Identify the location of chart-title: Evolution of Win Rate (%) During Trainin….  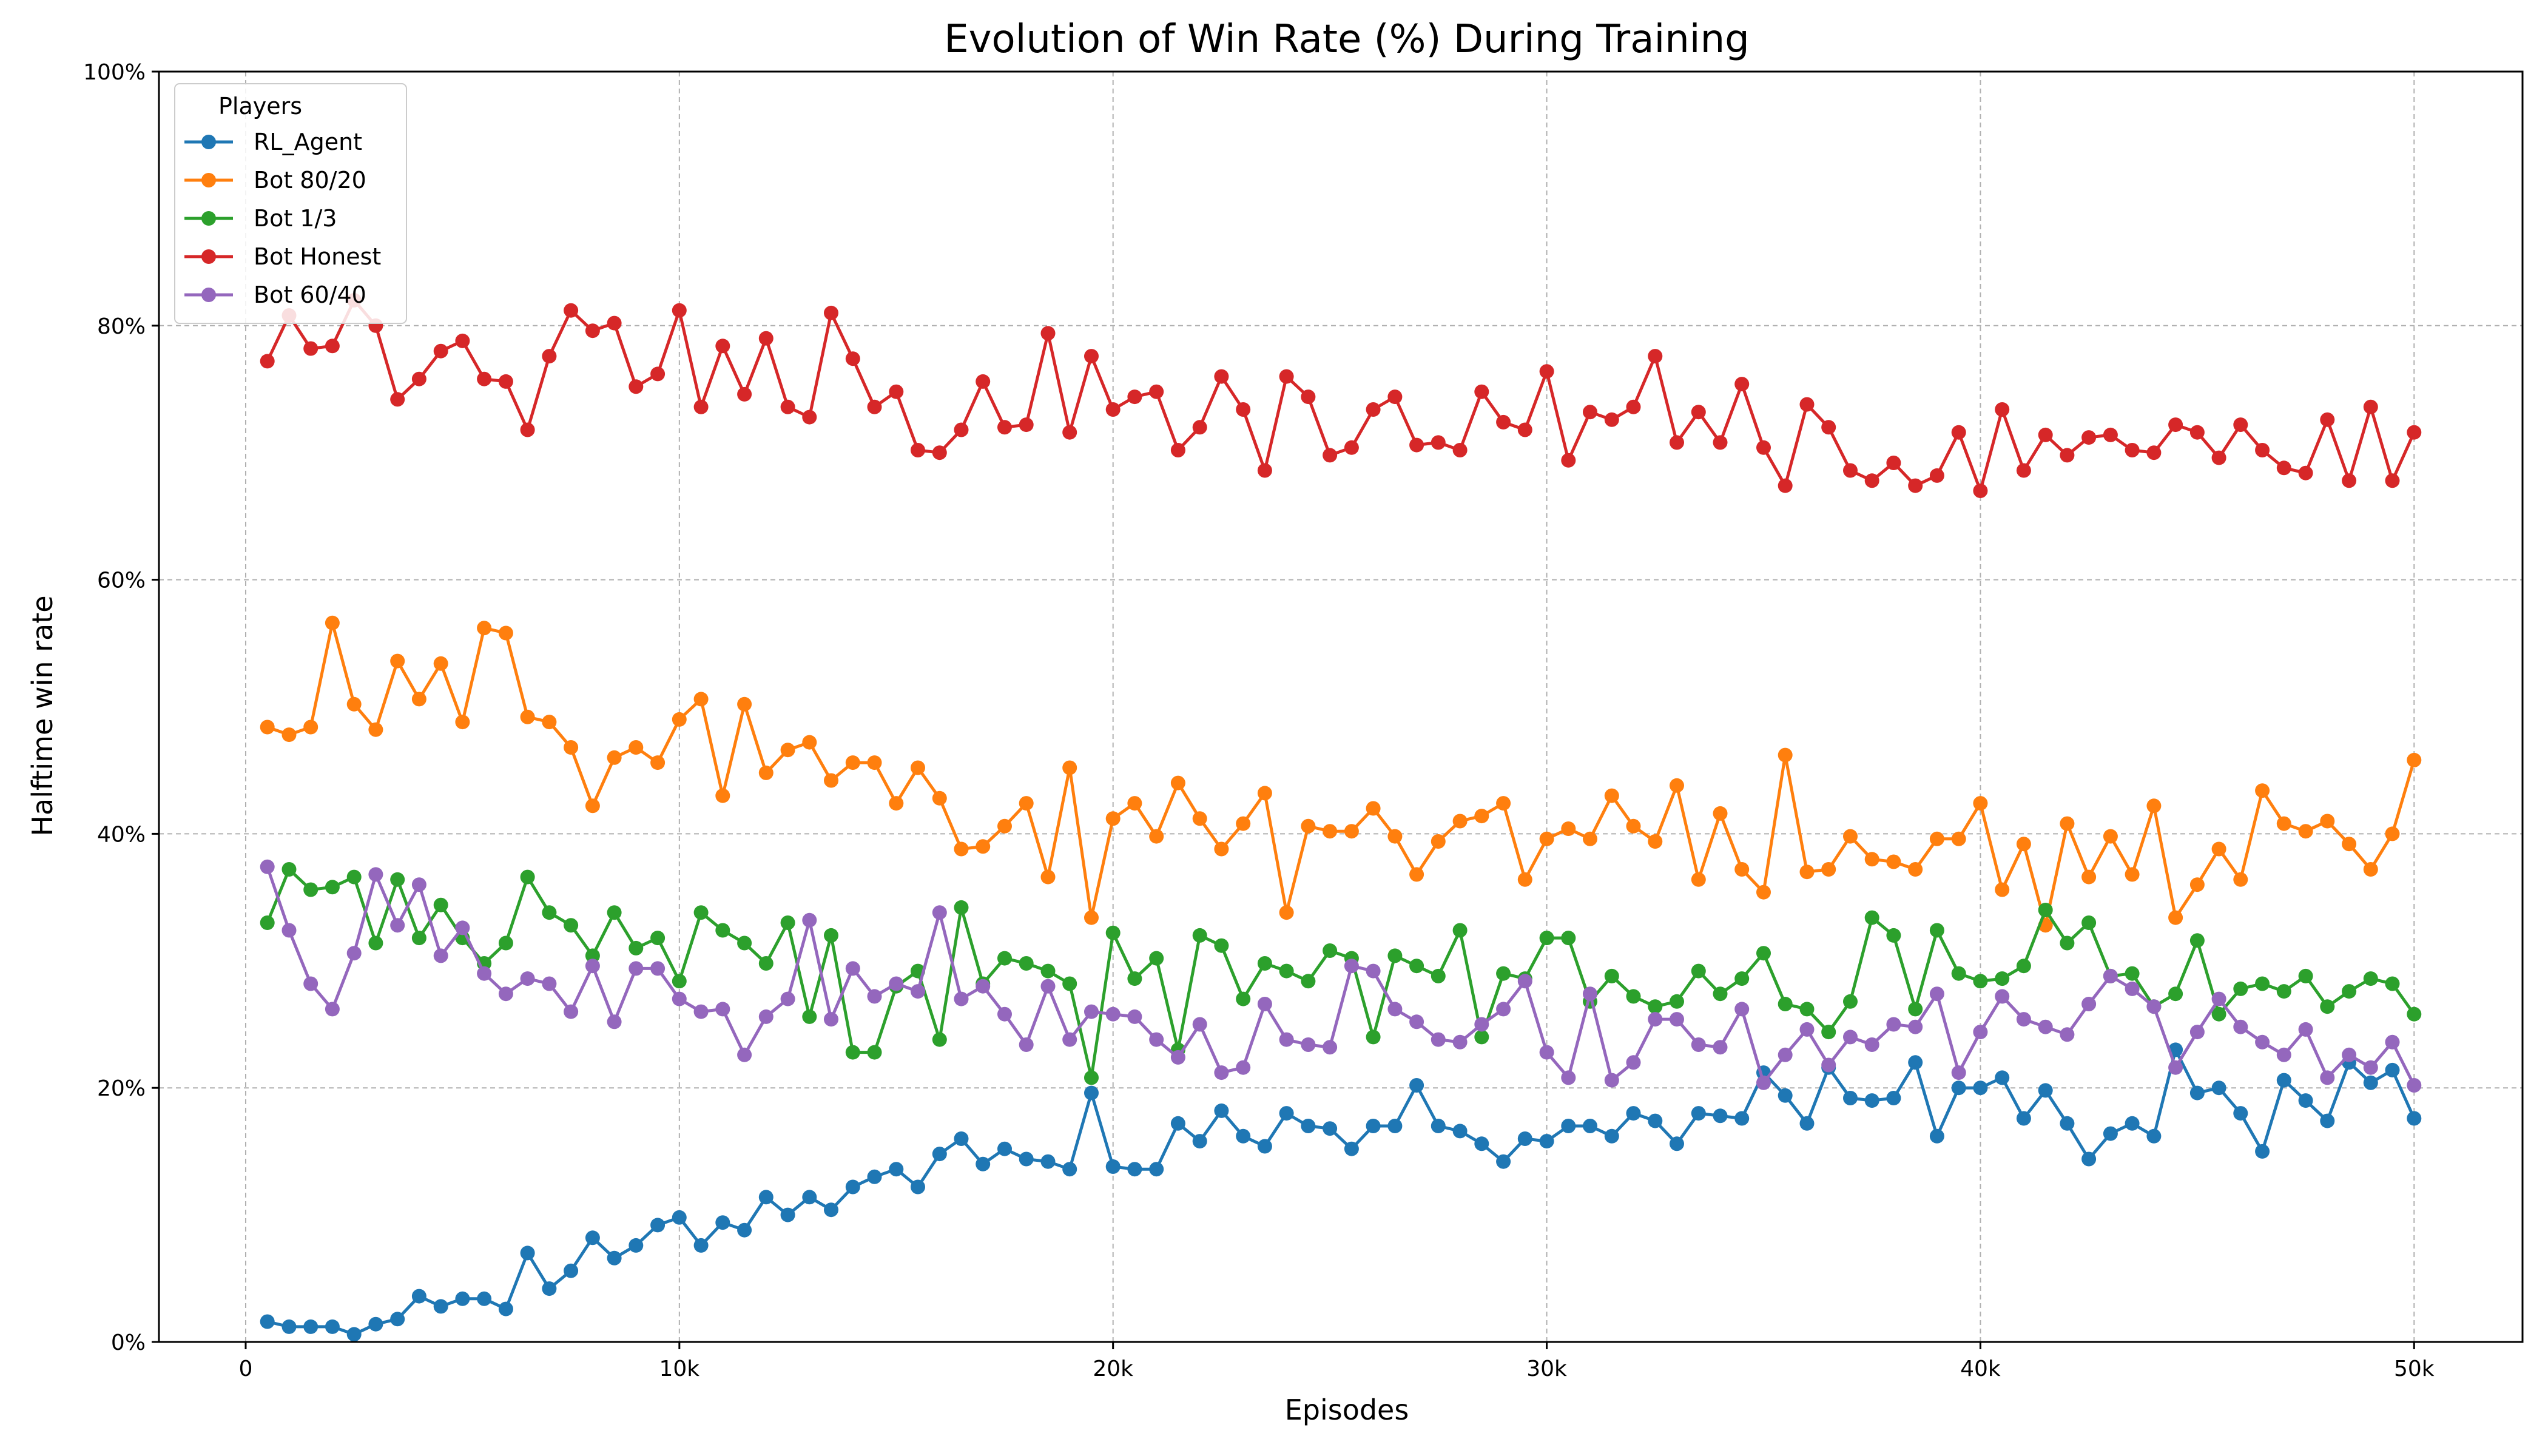
(1347, 39).